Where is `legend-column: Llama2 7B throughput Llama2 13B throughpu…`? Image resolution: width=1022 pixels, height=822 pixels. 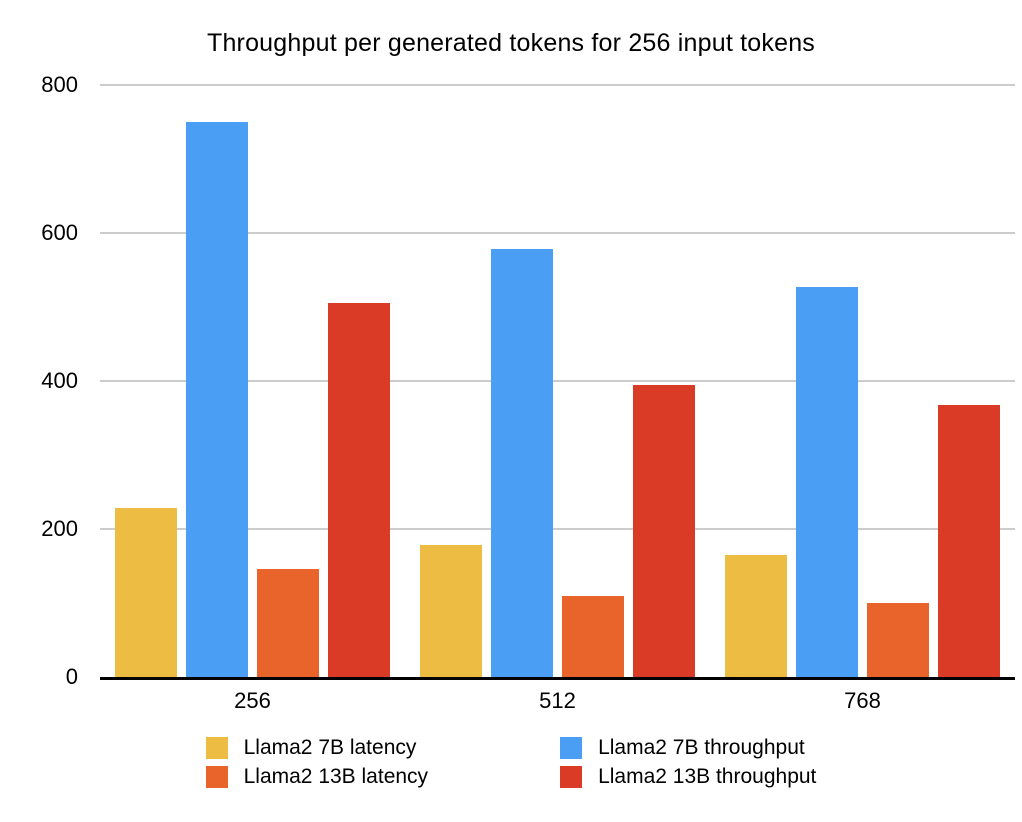
legend-column: Llama2 7B throughput Llama2 13B throughpu… is located at coordinates (688, 762).